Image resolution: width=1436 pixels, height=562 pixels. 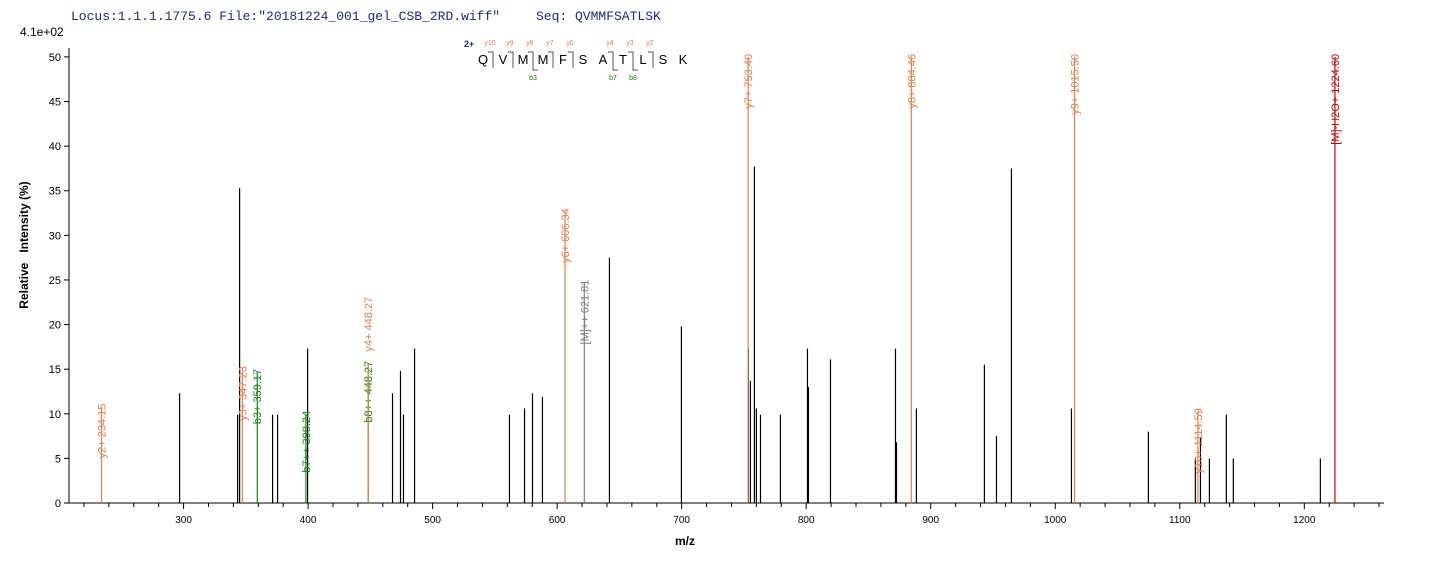 I want to click on y-tick-label: 20, so click(x=55, y=326).